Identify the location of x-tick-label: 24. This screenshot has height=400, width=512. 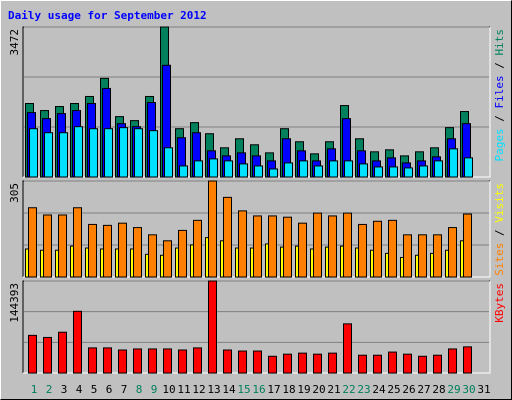
(379, 389).